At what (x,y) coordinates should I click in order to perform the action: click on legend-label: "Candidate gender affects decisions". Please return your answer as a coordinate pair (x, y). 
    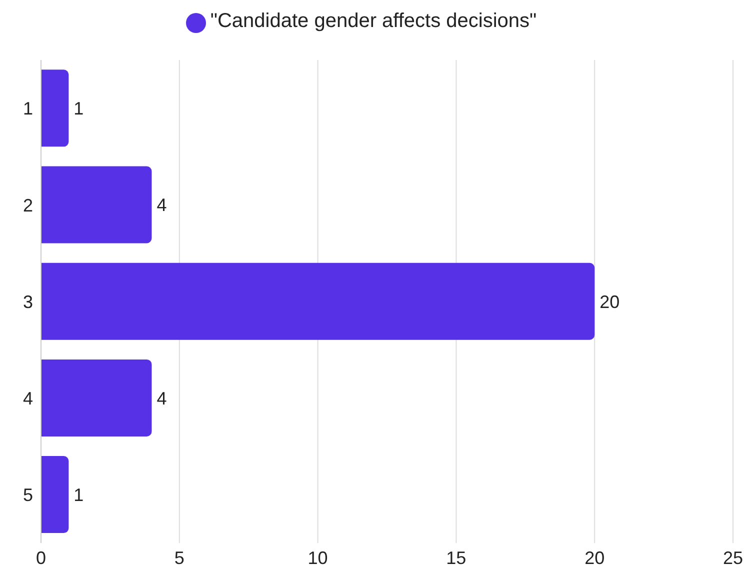
    Looking at the image, I should click on (373, 21).